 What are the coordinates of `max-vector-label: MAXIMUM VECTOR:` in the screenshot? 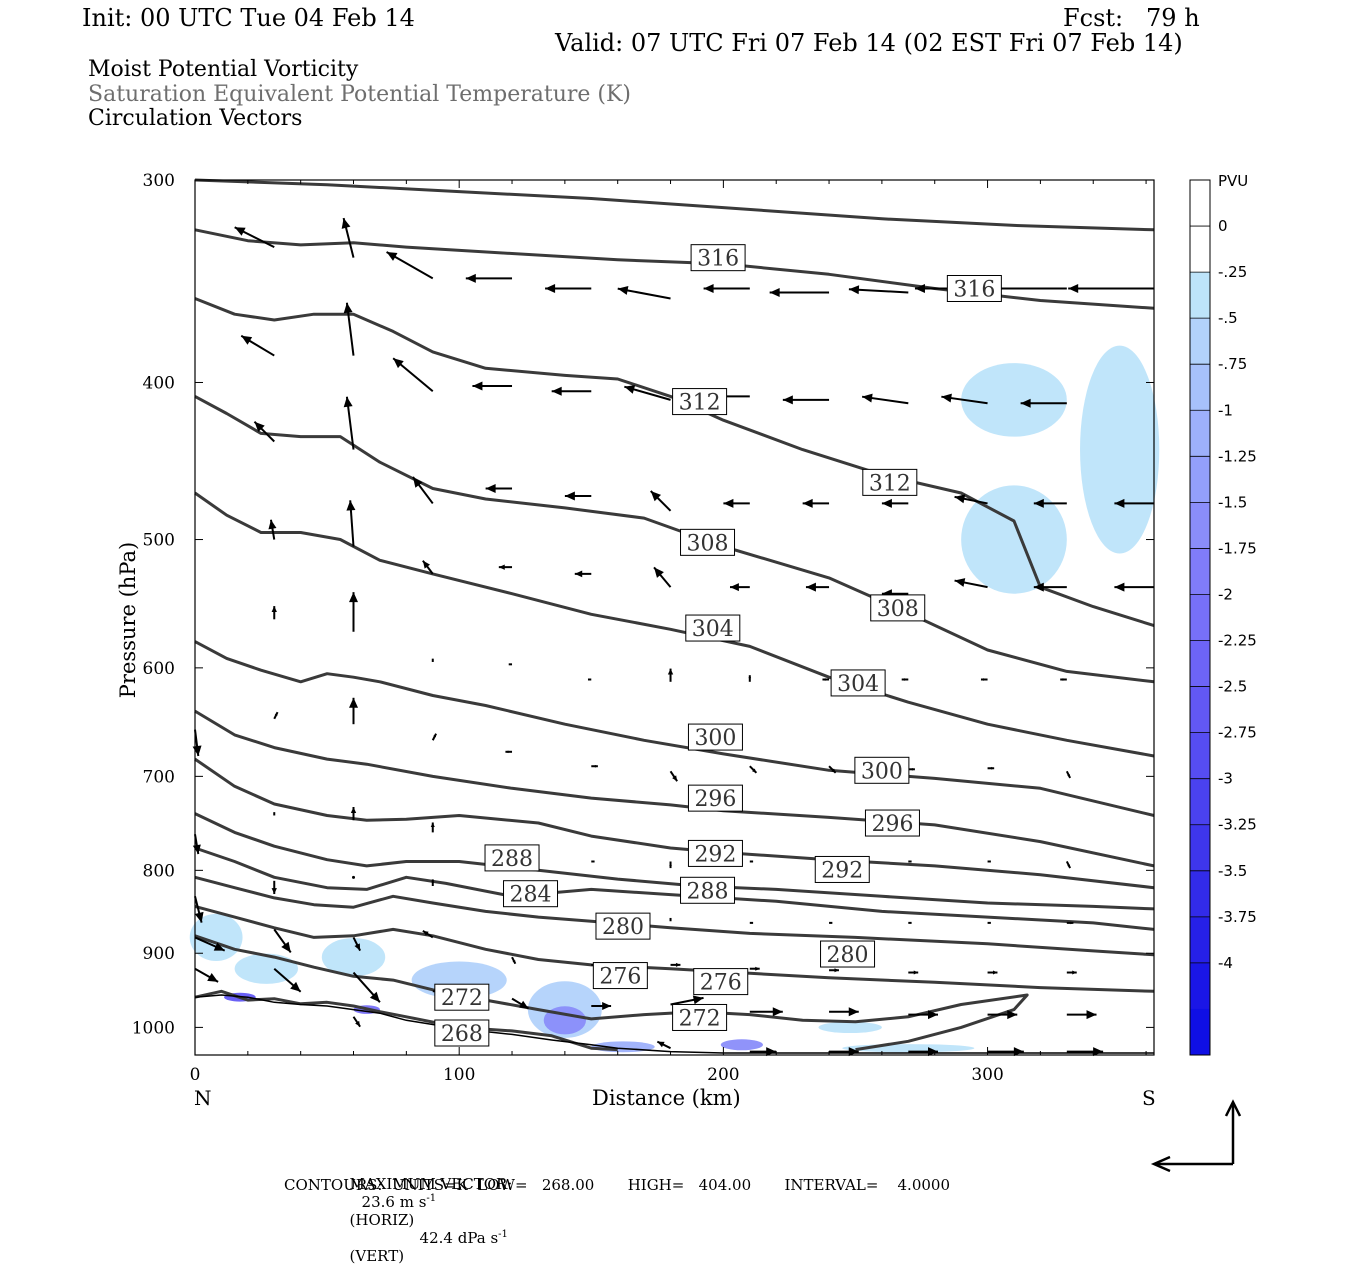 It's located at (431, 1184).